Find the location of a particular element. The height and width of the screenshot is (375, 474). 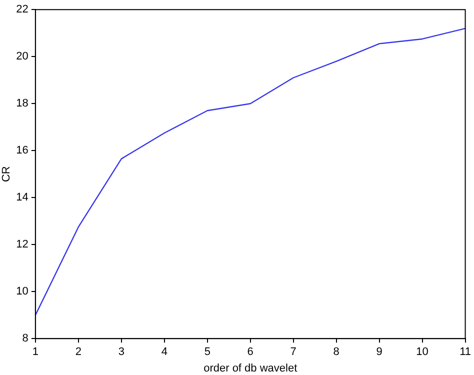

y-tick-label: 22 is located at coordinates (22, 10).